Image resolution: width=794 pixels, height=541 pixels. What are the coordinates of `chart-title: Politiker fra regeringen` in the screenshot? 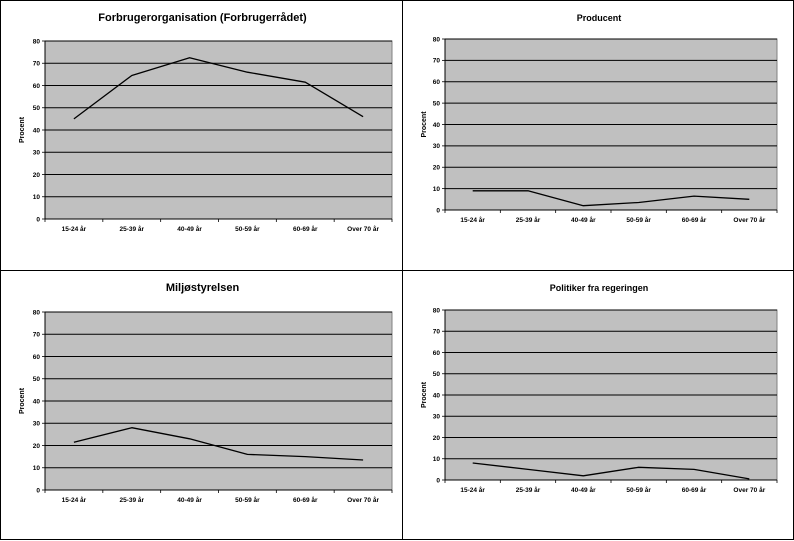 It's located at (599, 288).